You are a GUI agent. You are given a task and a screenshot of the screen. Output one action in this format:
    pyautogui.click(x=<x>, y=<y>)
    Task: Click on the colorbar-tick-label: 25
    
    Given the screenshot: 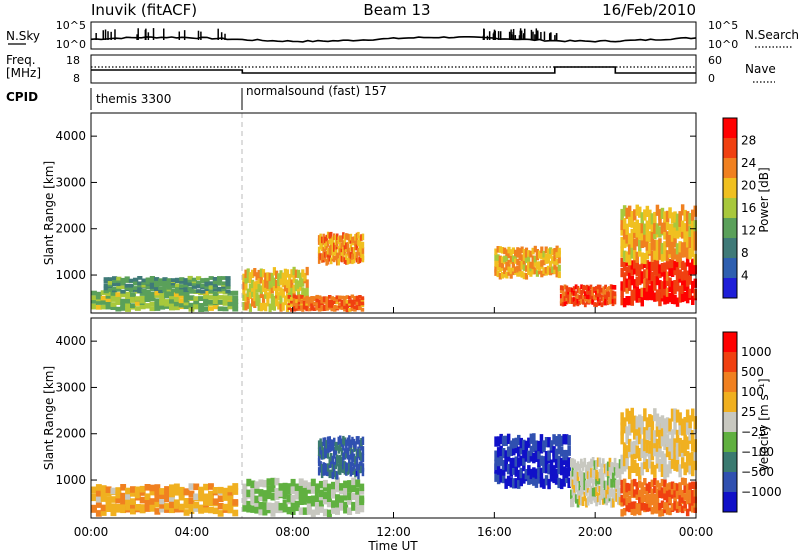 What is the action you would take?
    pyautogui.click(x=748, y=412)
    